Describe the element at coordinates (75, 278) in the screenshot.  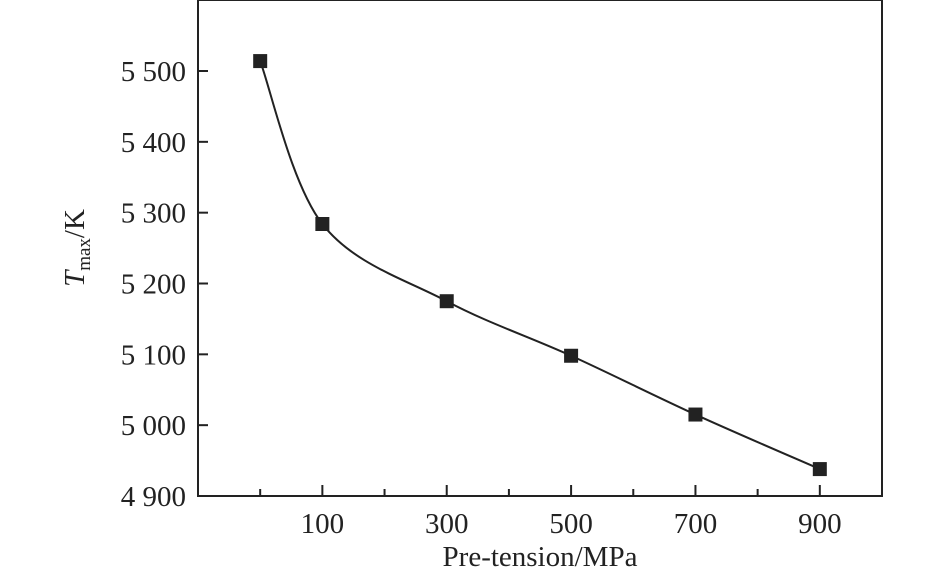
I see `y-axis-title-symbol: T` at that location.